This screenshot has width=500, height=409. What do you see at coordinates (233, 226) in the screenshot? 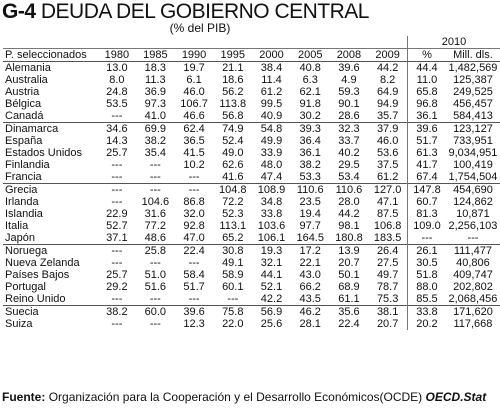
I see `value-cell: 113.1` at bounding box center [233, 226].